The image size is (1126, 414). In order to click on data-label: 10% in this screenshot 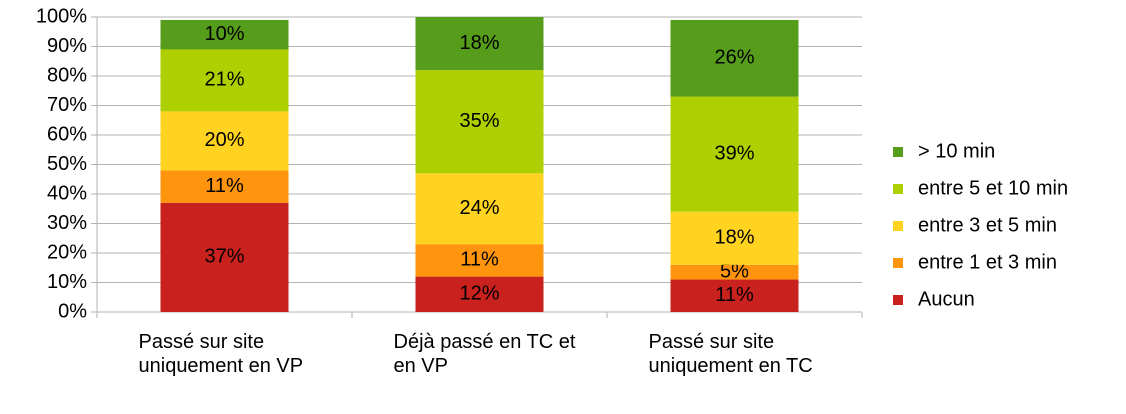, I will do `click(224, 34)`.